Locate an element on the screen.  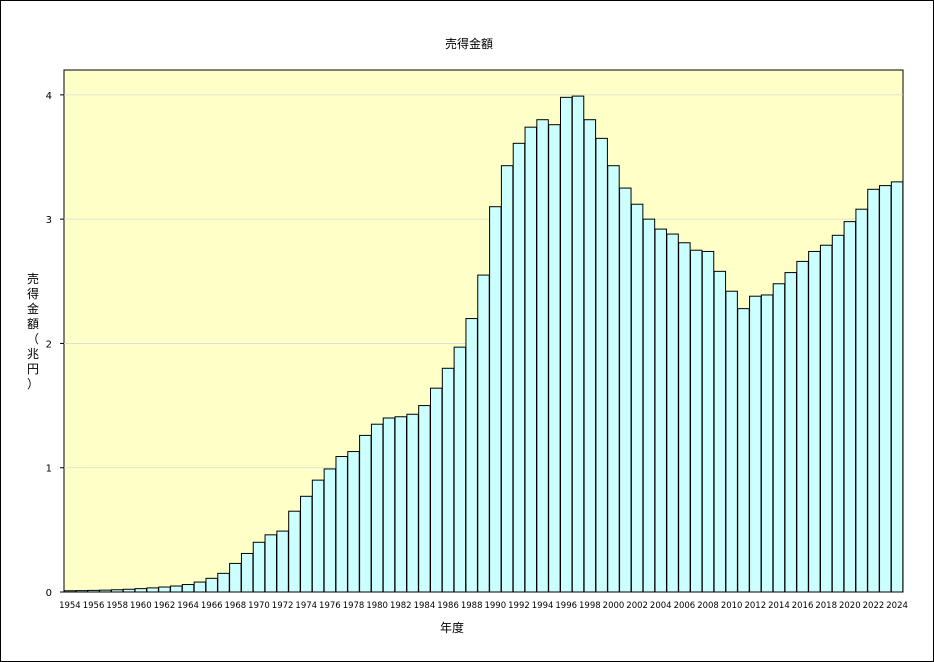
bar-1989 is located at coordinates (483, 433).